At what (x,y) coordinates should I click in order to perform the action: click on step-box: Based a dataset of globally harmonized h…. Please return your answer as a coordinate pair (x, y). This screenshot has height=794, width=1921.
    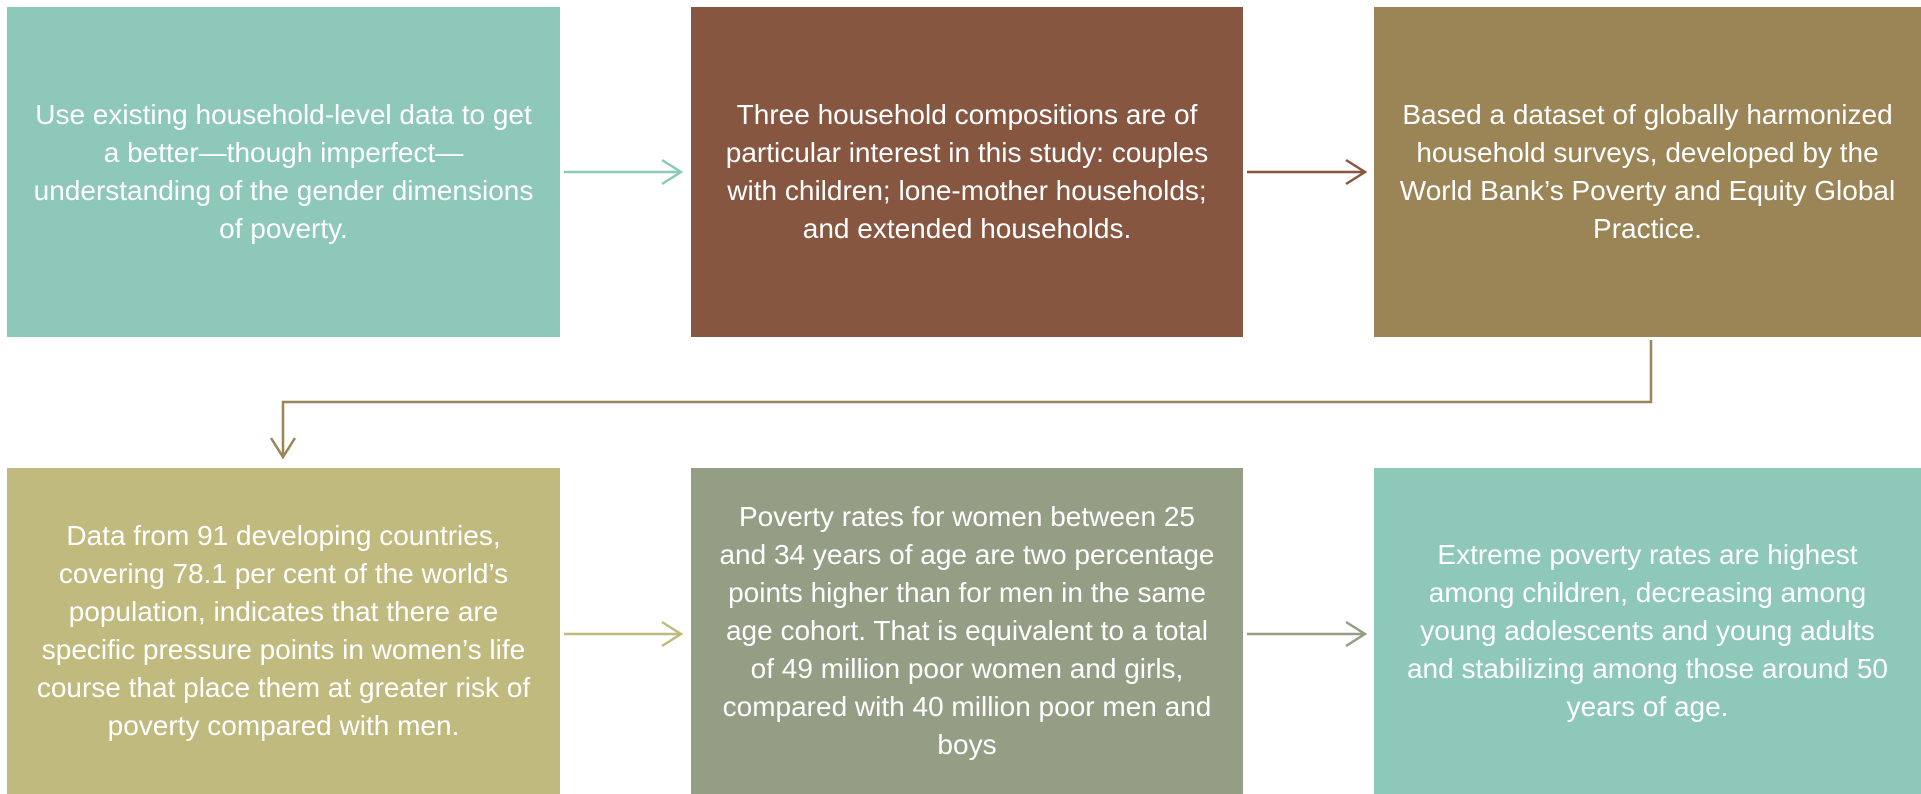
    Looking at the image, I should click on (1647, 172).